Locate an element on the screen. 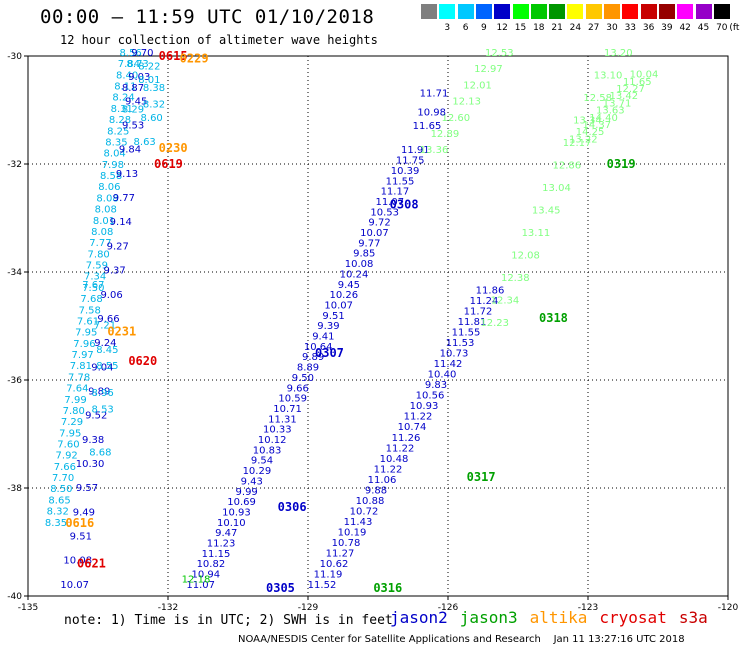  wave-height-value: 8.96 is located at coordinates (103, 393).